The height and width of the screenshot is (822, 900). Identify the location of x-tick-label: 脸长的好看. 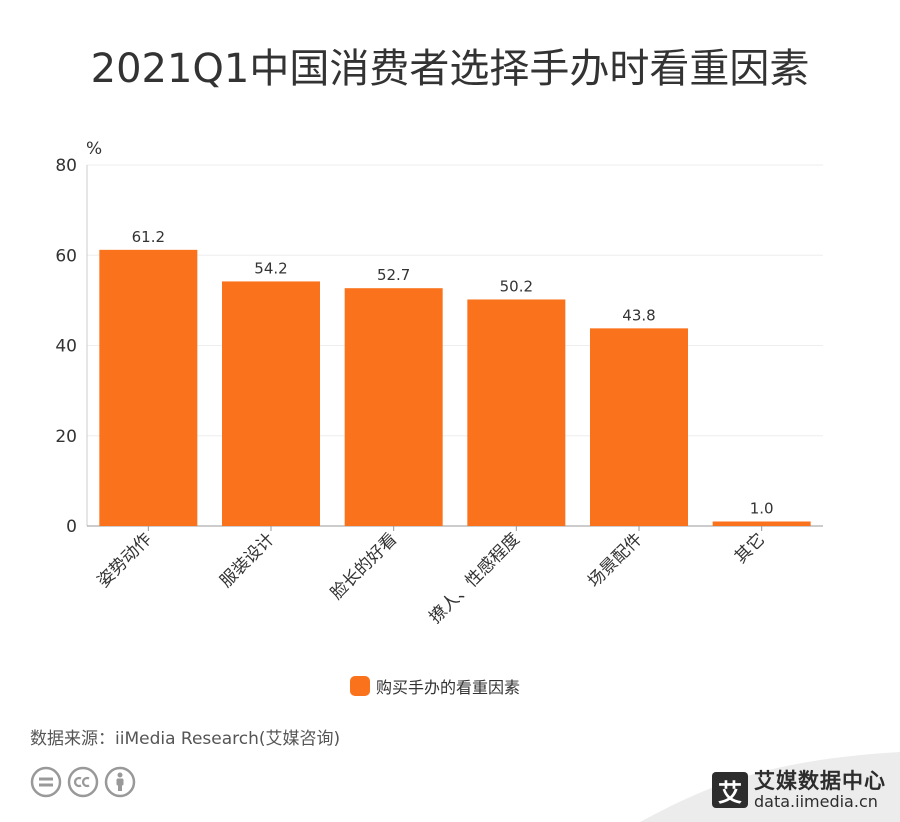
(364, 566).